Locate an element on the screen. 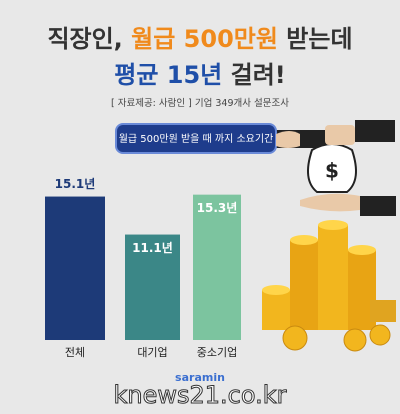  dollar-icon: $ is located at coordinates (332, 171).